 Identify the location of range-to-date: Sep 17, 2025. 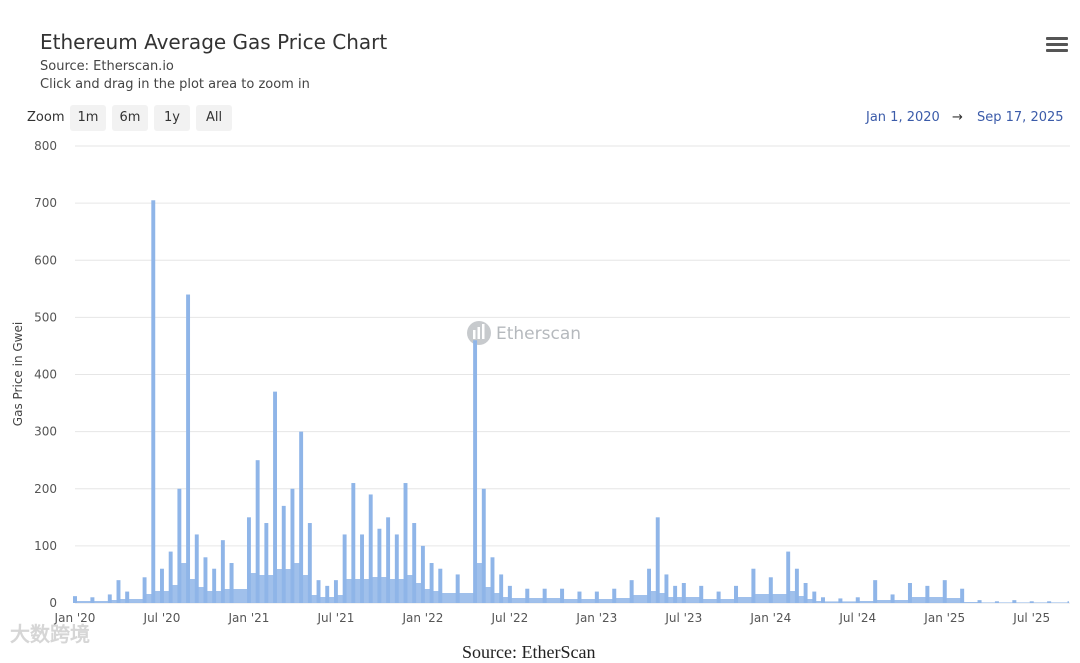
(1020, 117).